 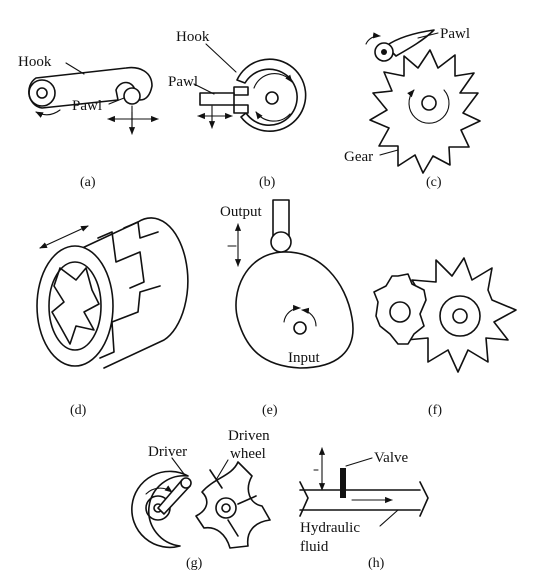 I want to click on fluid-label-line2: fluid, so click(x=314, y=547).